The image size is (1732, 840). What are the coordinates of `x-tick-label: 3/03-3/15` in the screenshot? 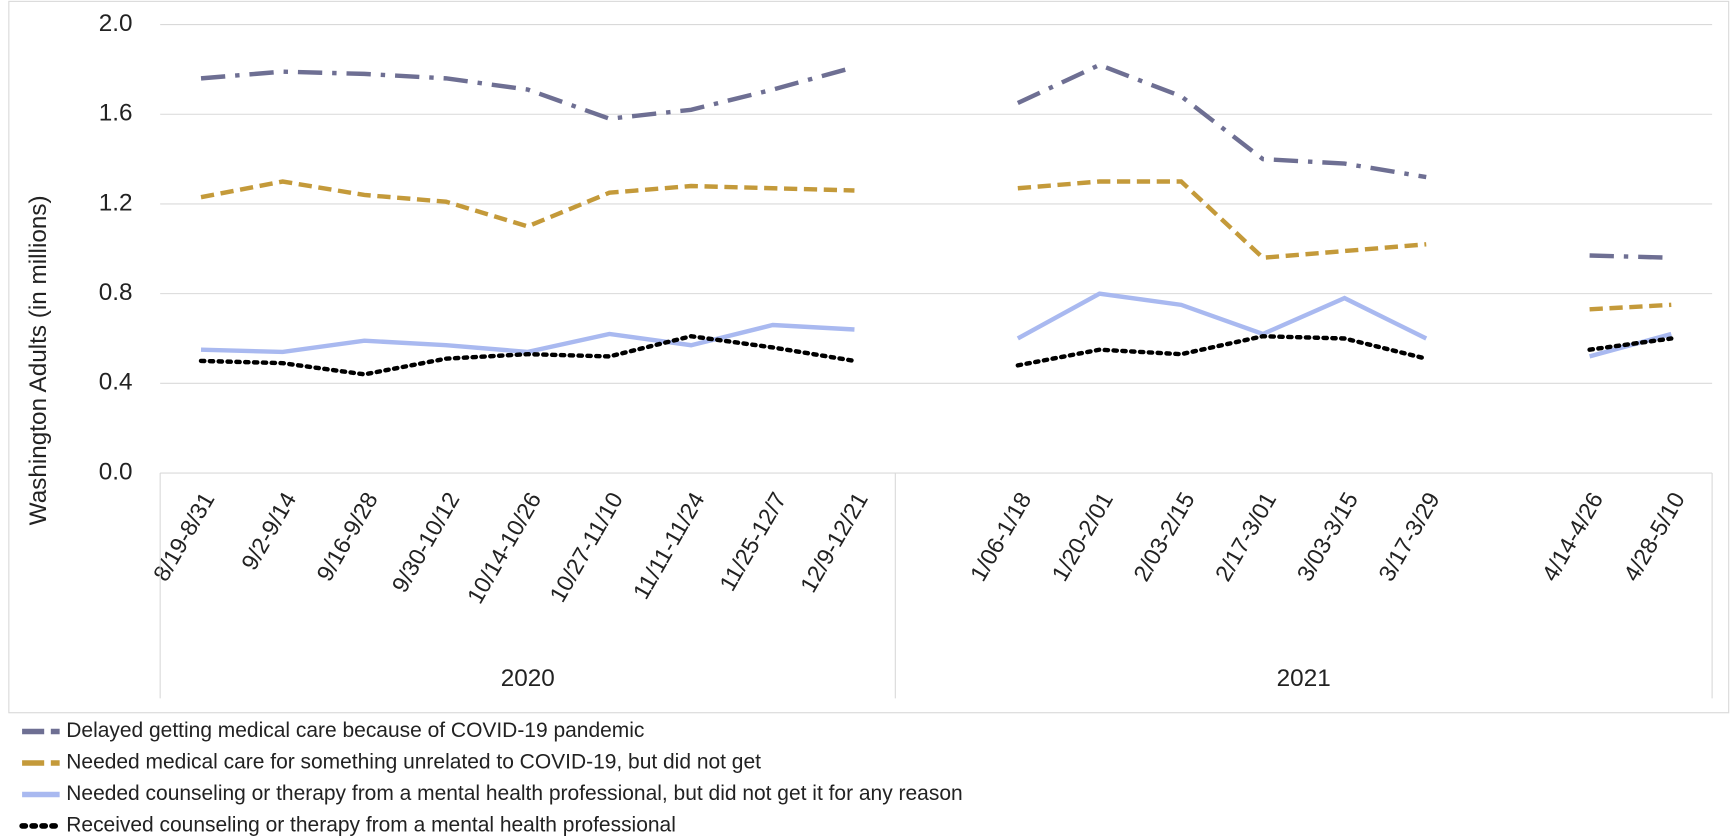 It's located at (1328, 537).